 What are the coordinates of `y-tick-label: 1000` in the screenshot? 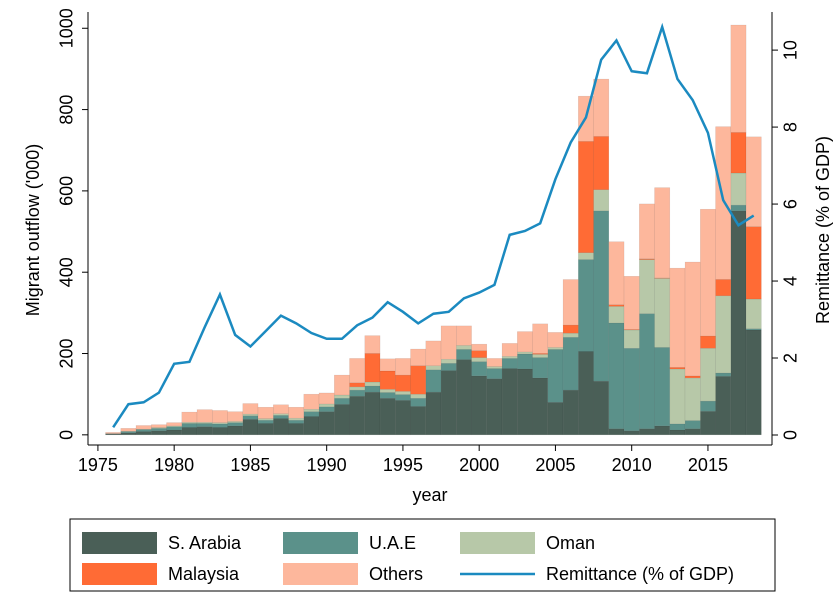 It's located at (67, 28).